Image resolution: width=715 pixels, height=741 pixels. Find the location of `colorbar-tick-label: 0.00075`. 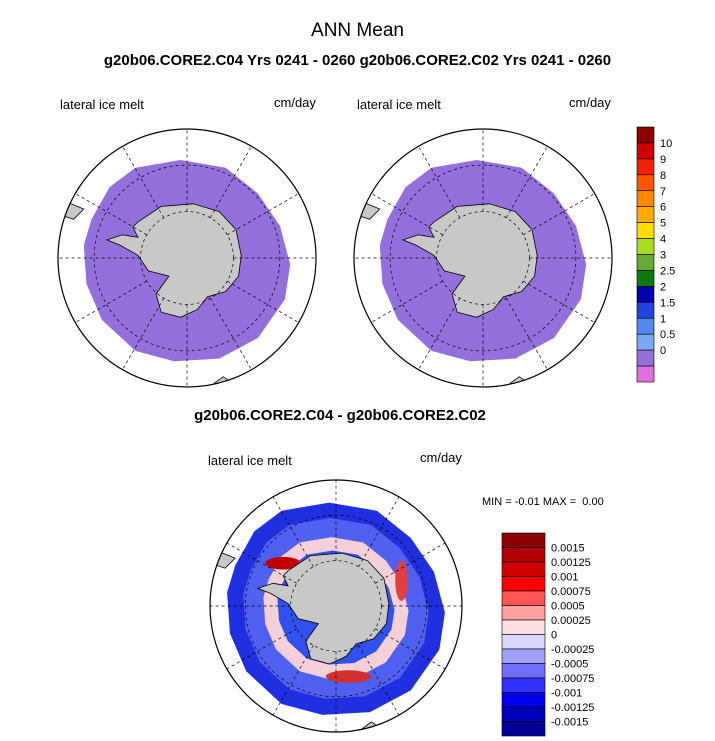

colorbar-tick-label: 0.00075 is located at coordinates (571, 592).